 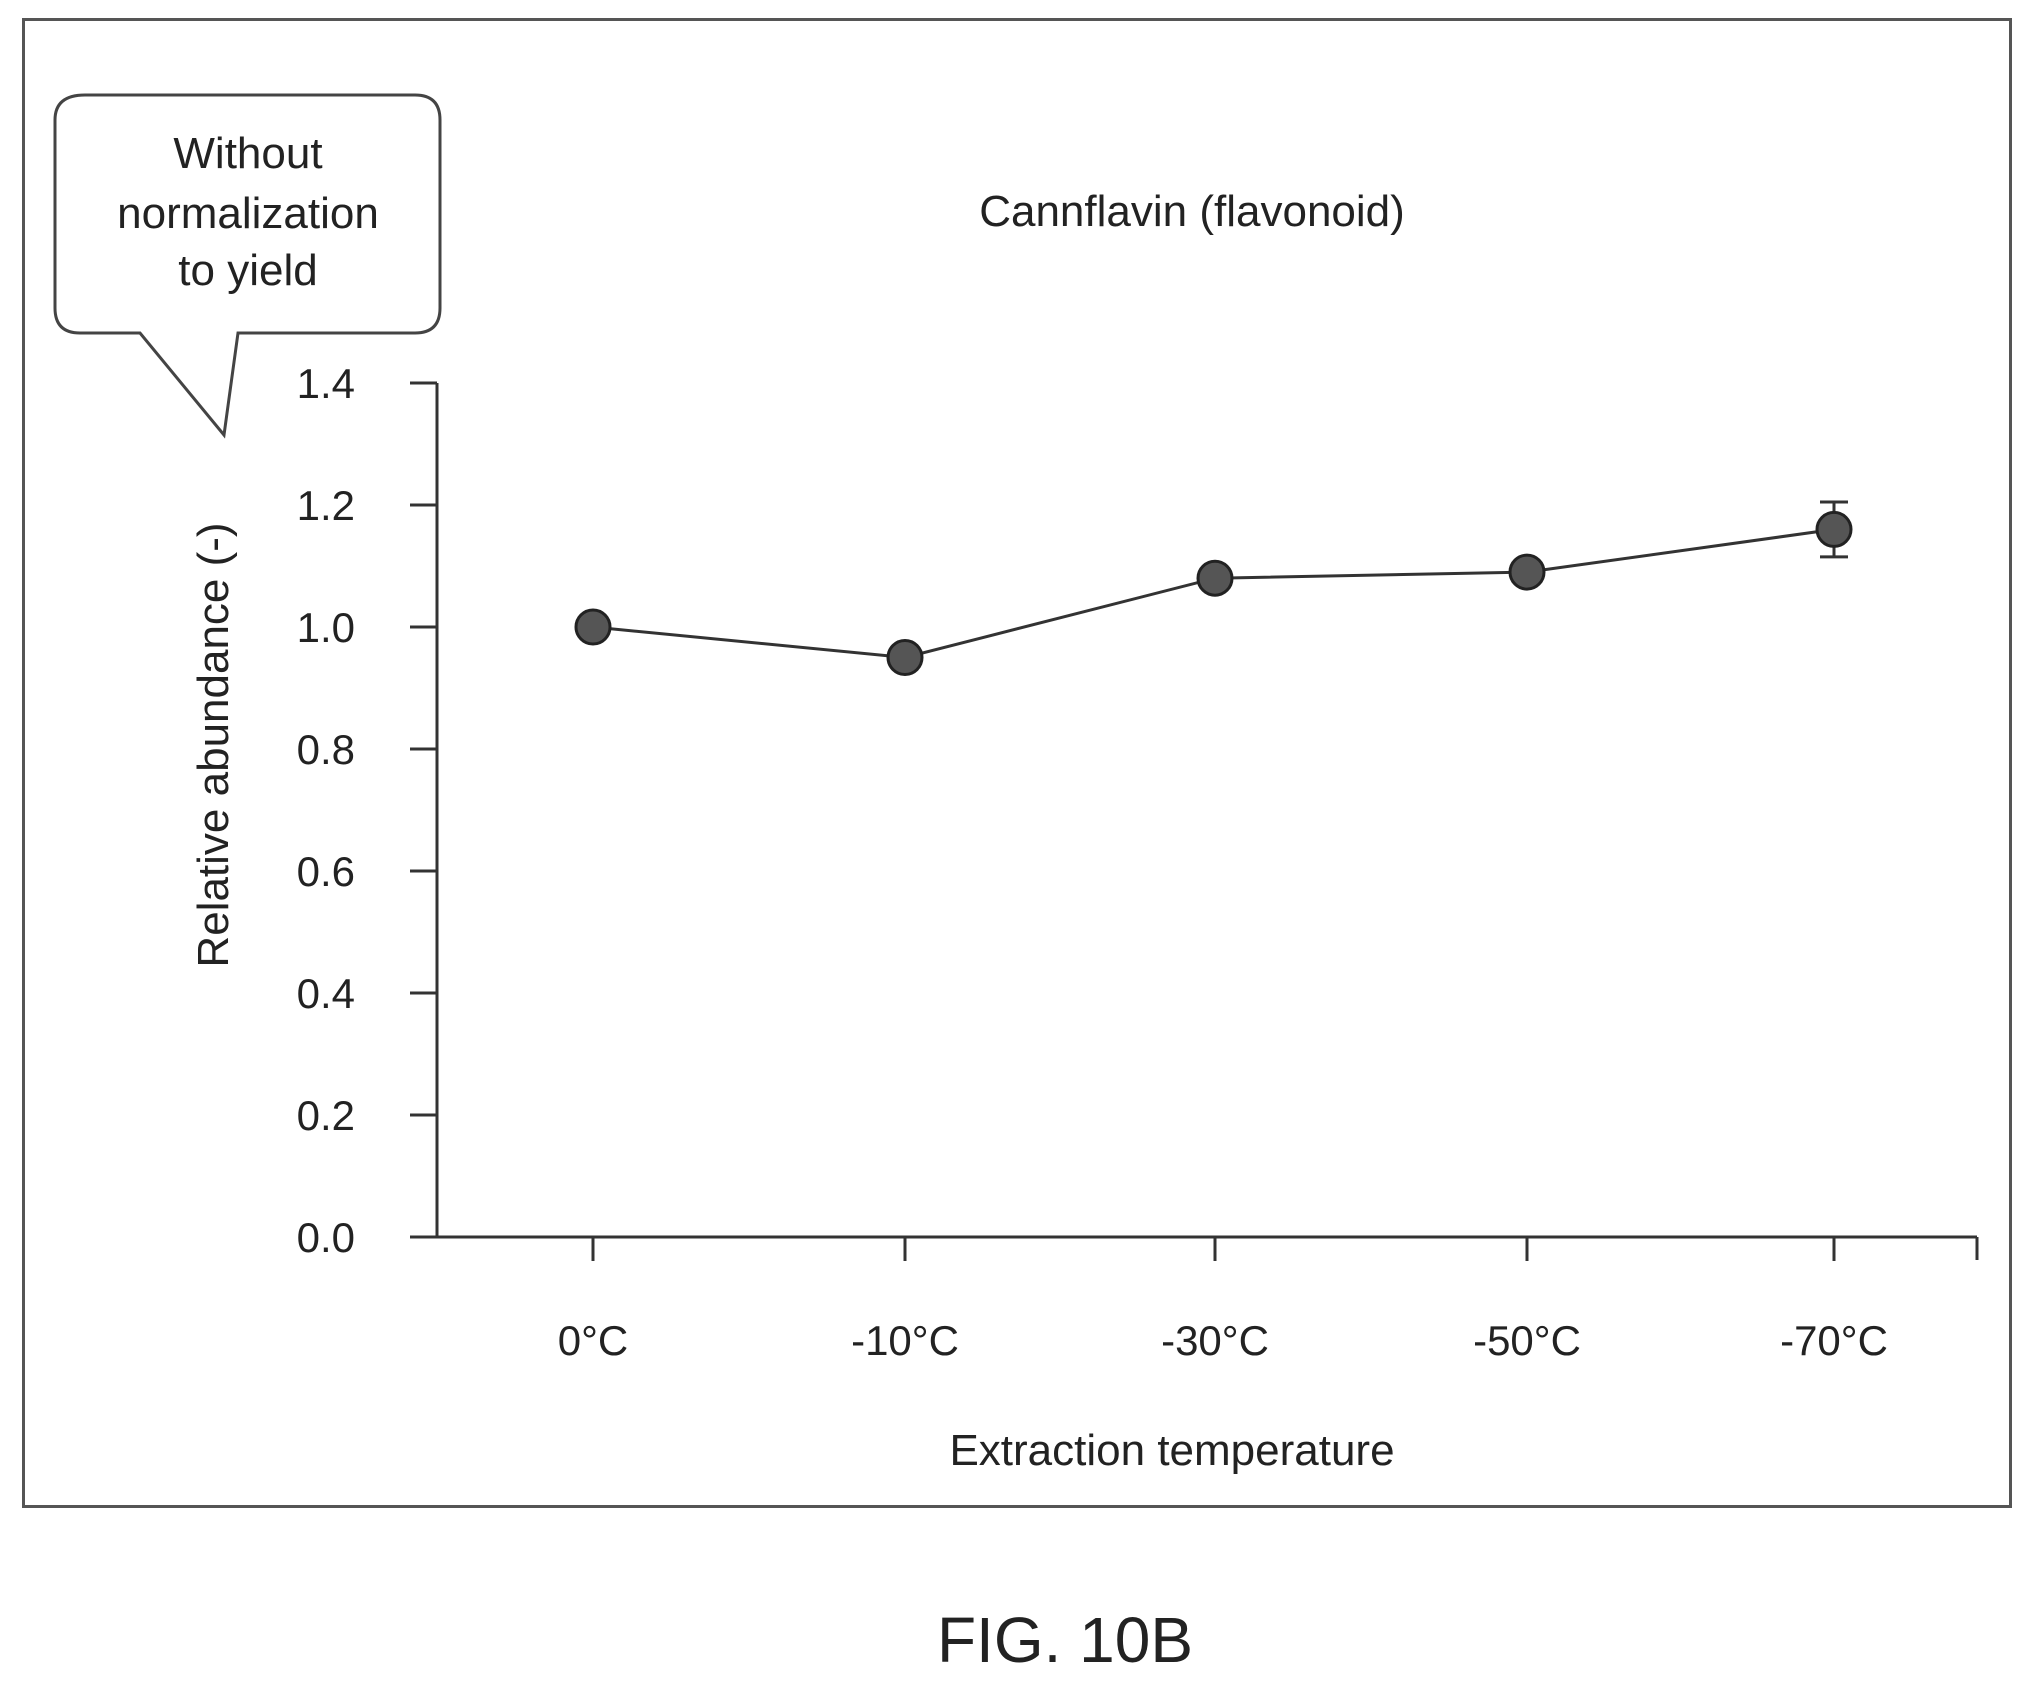 I want to click on y-tick-label: 1.4, so click(x=326, y=383).